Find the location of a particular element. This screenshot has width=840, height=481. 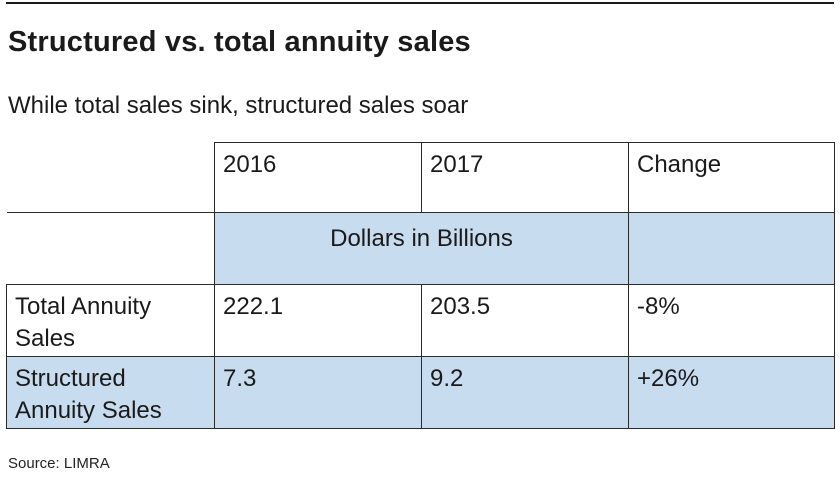

column-header-change: Change is located at coordinates (731, 177).